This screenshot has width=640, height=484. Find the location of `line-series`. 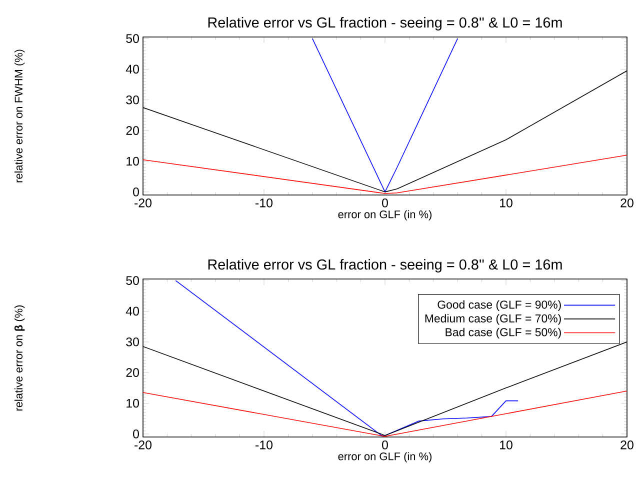

line-series is located at coordinates (385, 174).